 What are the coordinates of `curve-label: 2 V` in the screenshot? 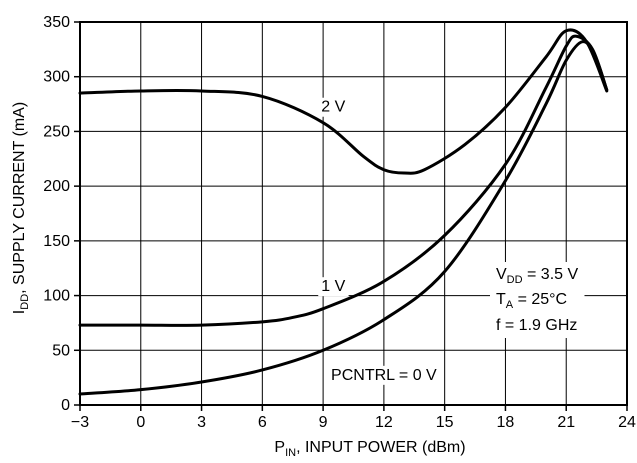 It's located at (333, 107).